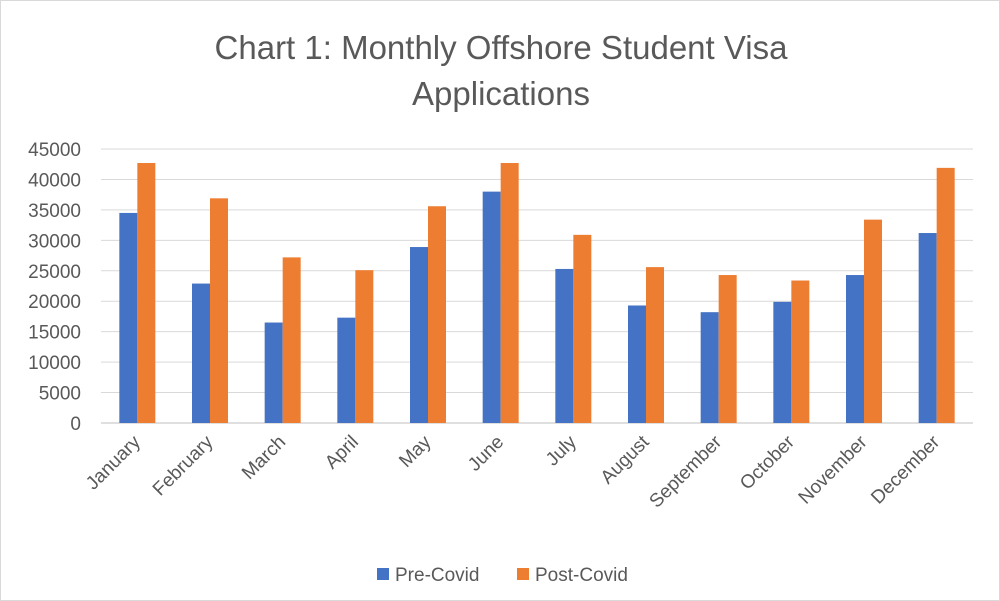  Describe the element at coordinates (582, 328) in the screenshot. I see `bar-post-covid-july` at that location.